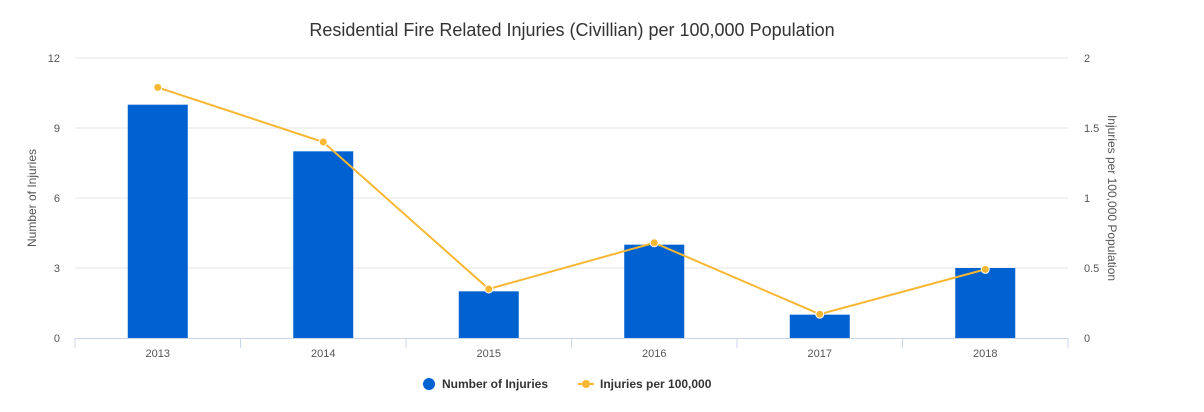  Describe the element at coordinates (654, 354) in the screenshot. I see `x-tick-label: 2016` at that location.